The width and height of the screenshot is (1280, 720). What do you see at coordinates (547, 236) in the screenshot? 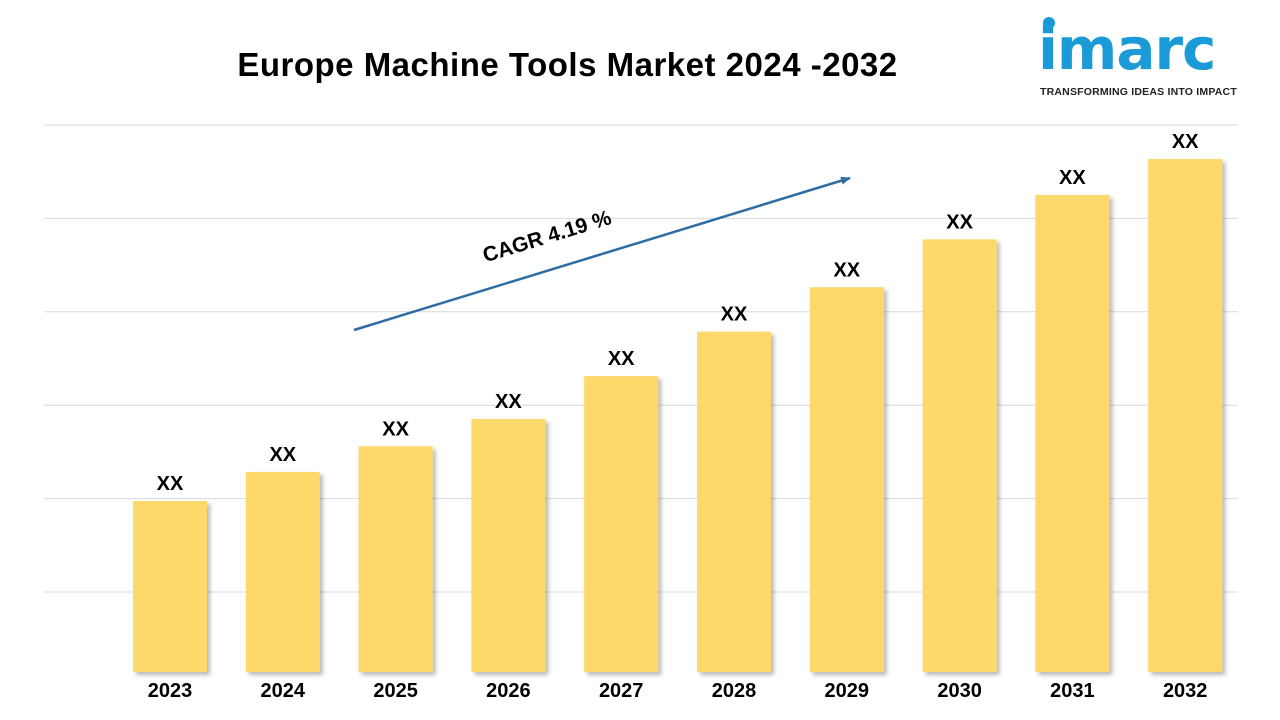
I see `cagr-annotation: CAGR 4.19 %` at bounding box center [547, 236].